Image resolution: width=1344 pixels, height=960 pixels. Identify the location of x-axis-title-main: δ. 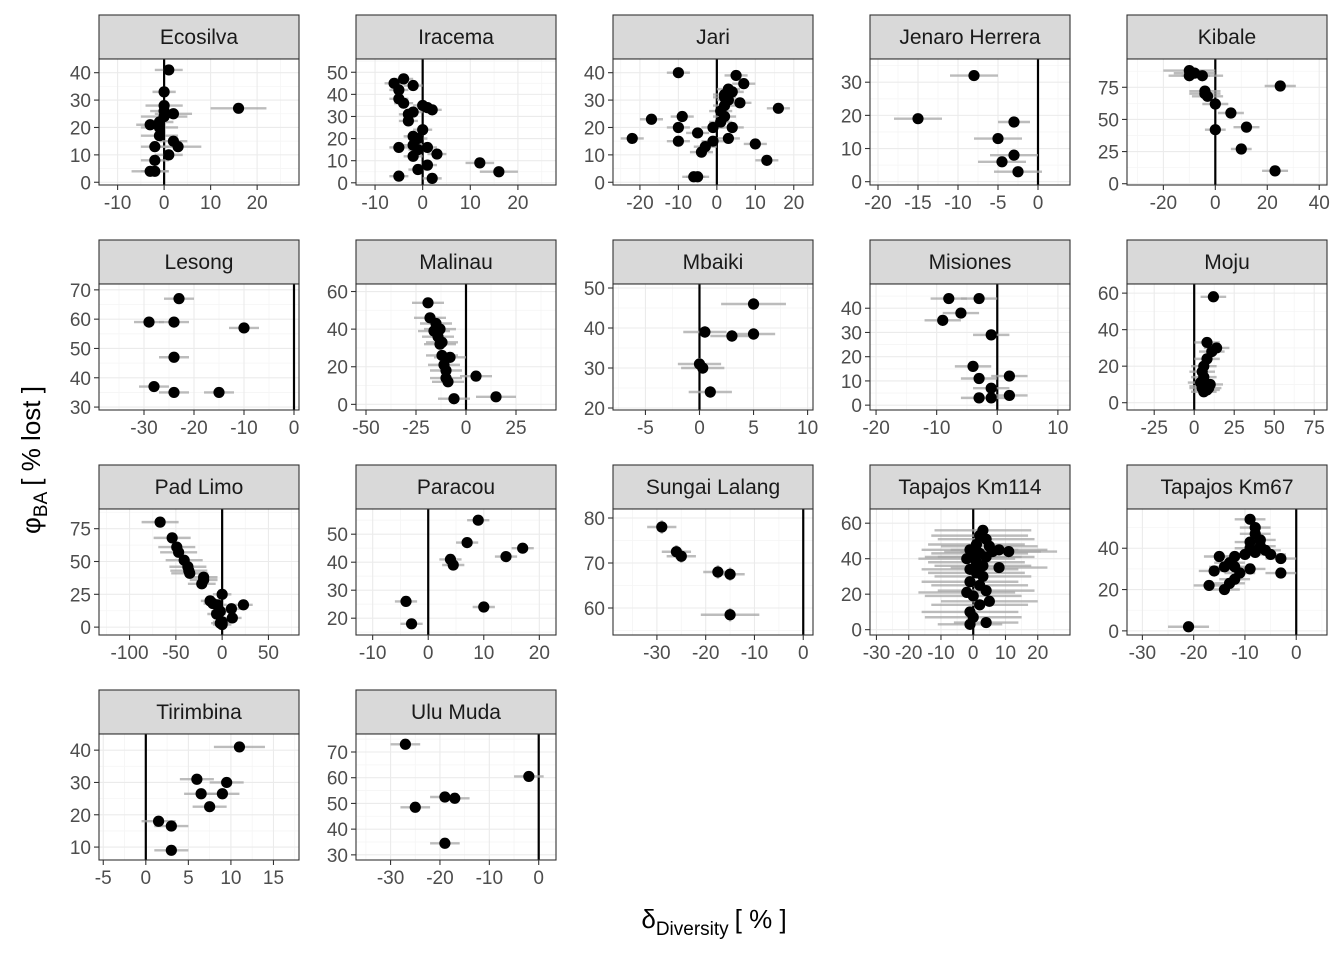
(648, 919).